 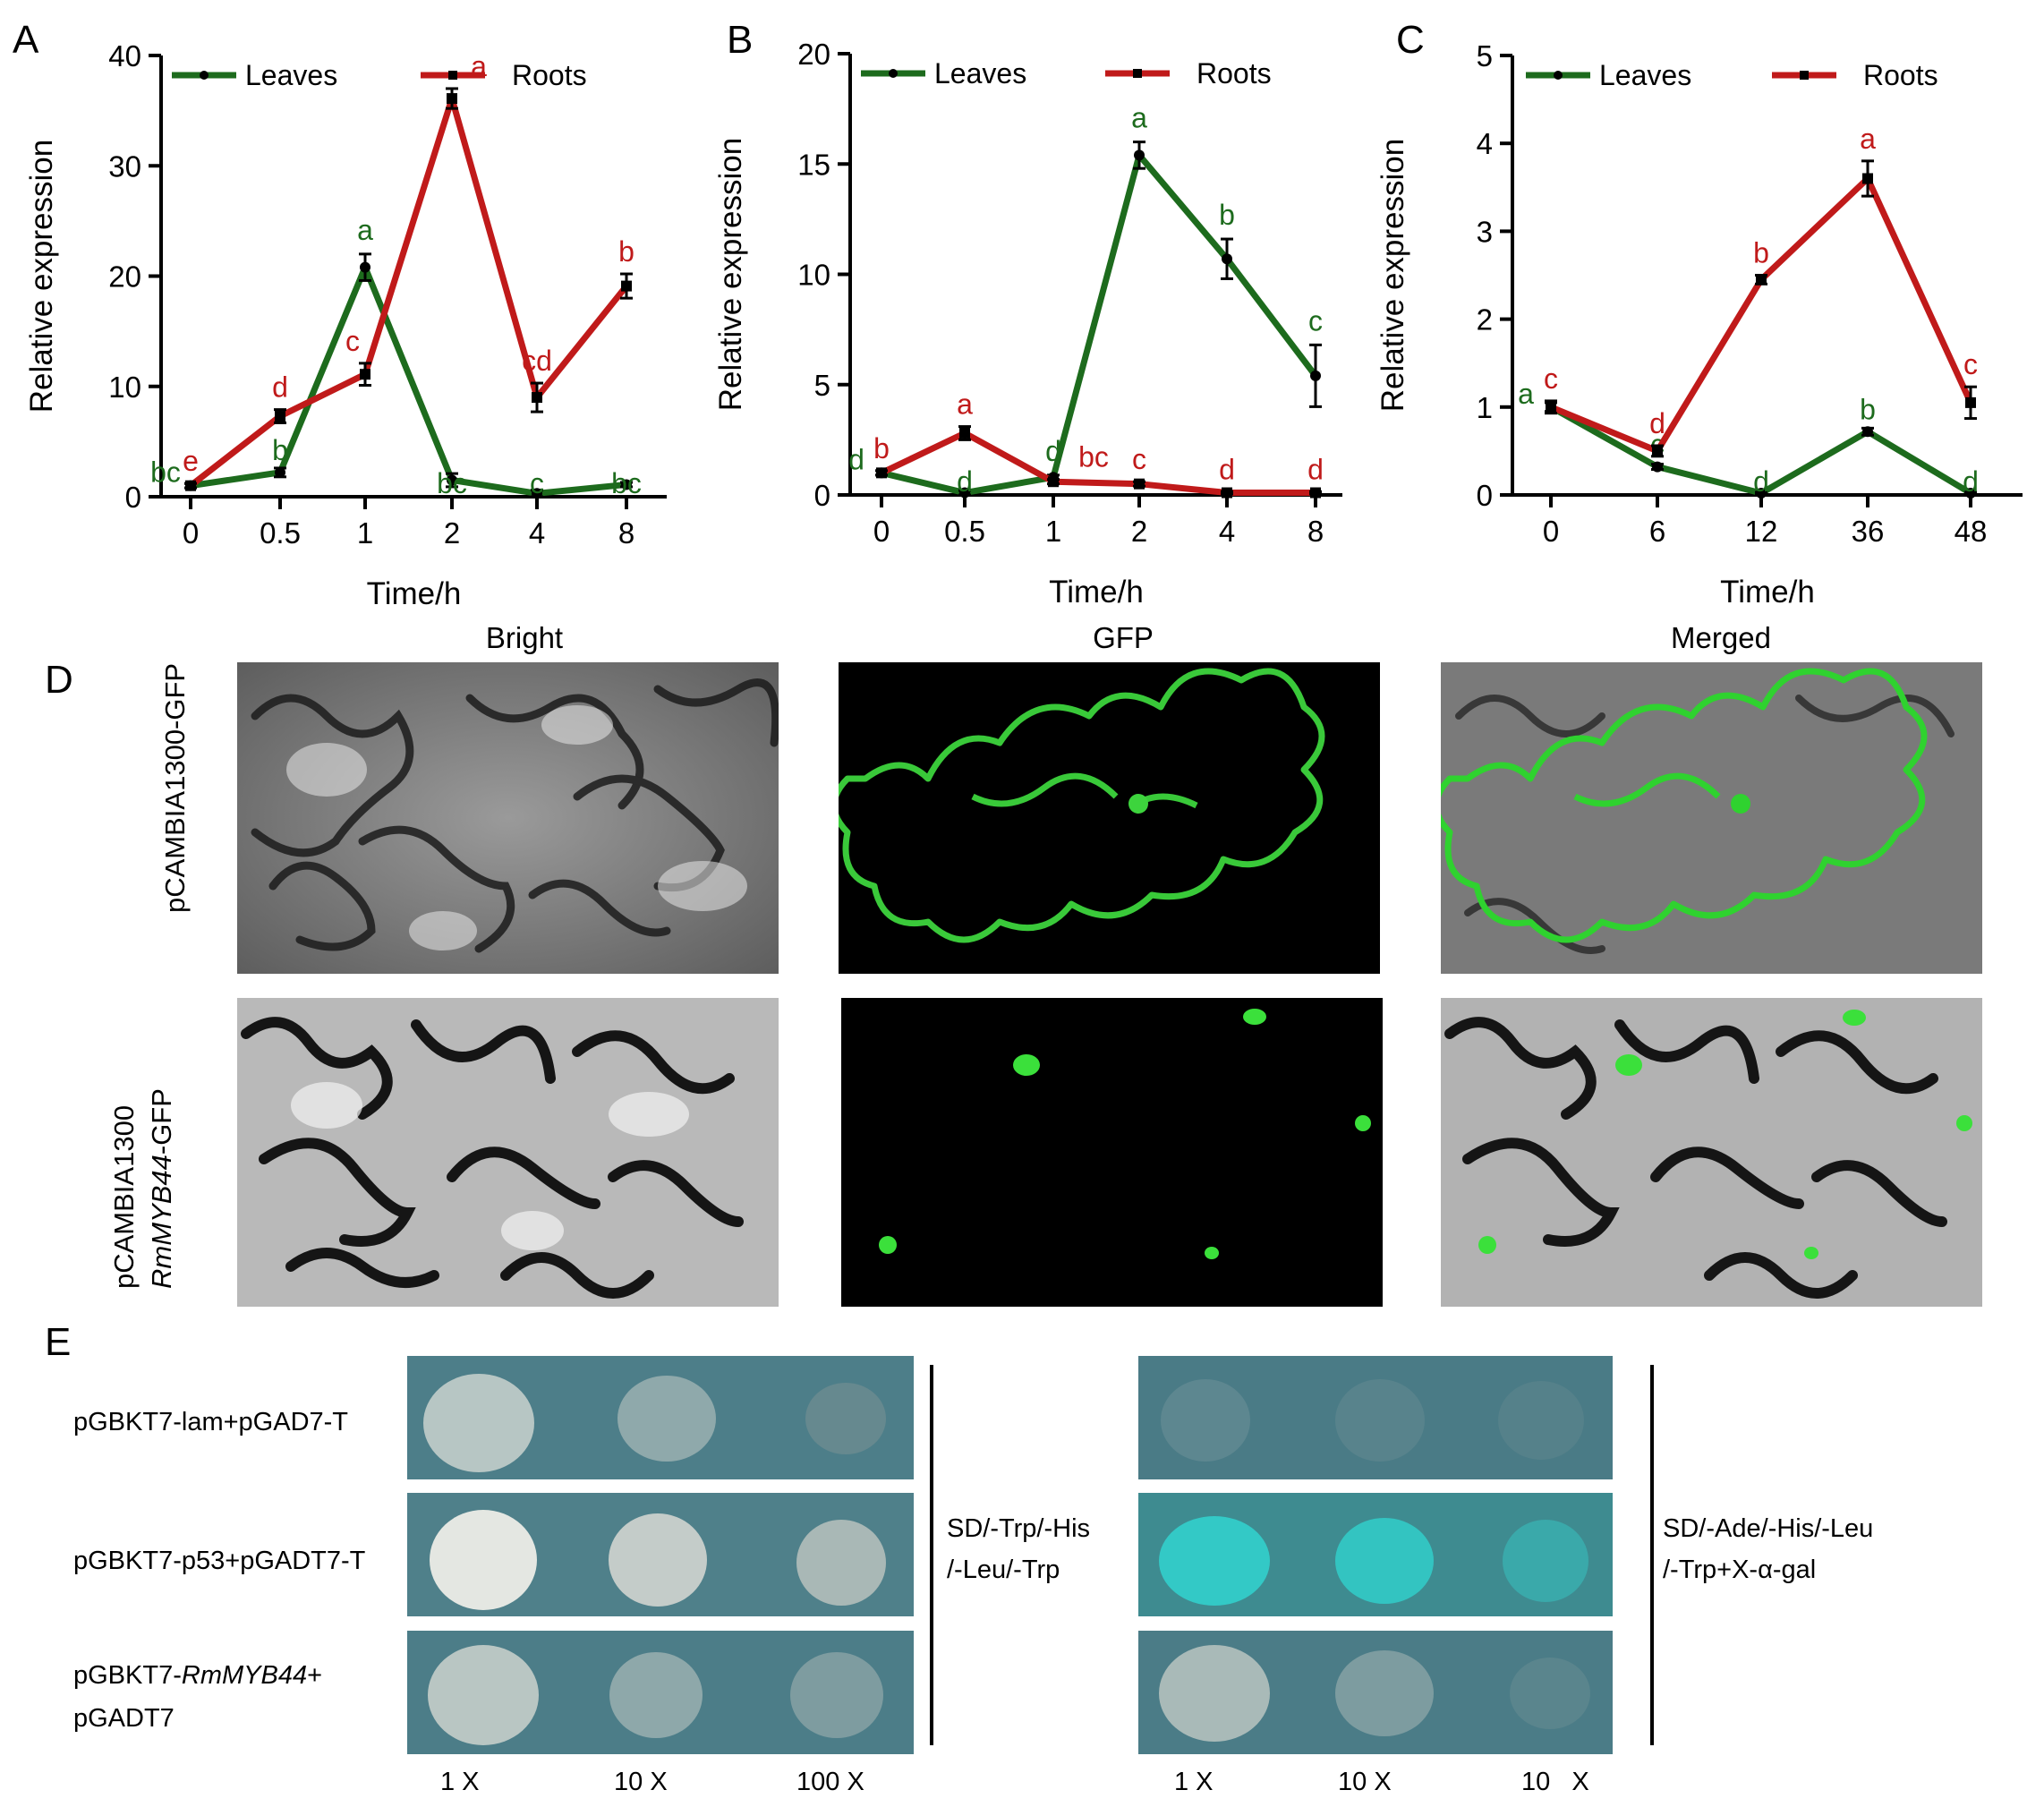 I want to click on bright-image-construct, so click(x=508, y=1152).